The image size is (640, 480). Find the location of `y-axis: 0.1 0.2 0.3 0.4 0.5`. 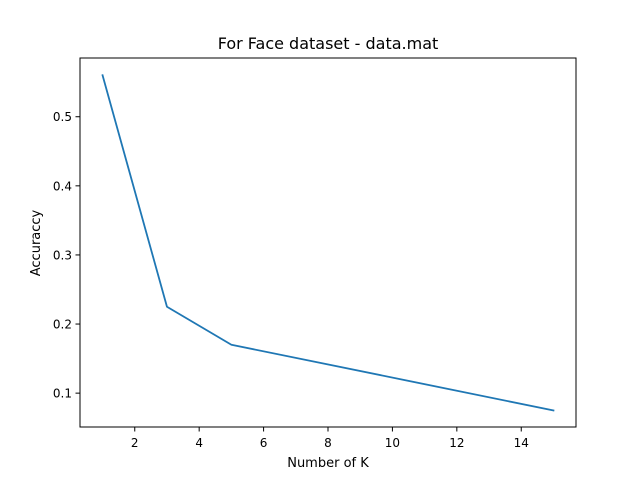

y-axis: 0.1 0.2 0.3 0.4 0.5 is located at coordinates (66, 255).